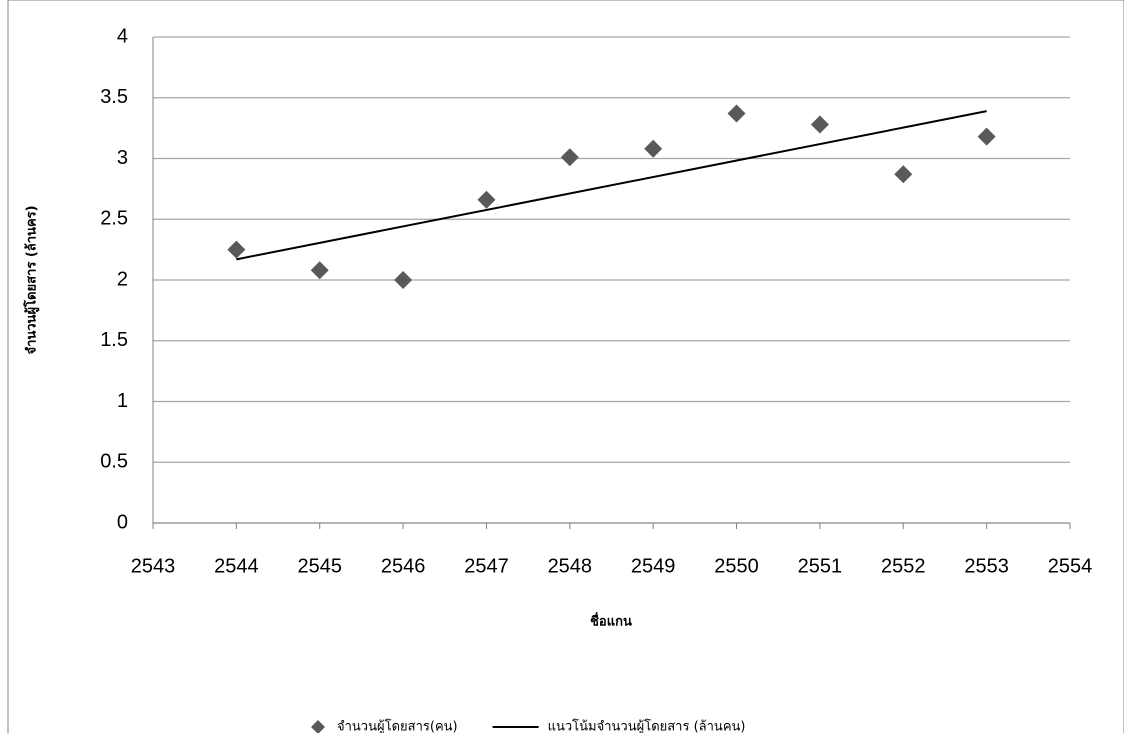 Image resolution: width=1124 pixels, height=733 pixels. Describe the element at coordinates (122, 401) in the screenshot. I see `y-tick-label: 1` at that location.